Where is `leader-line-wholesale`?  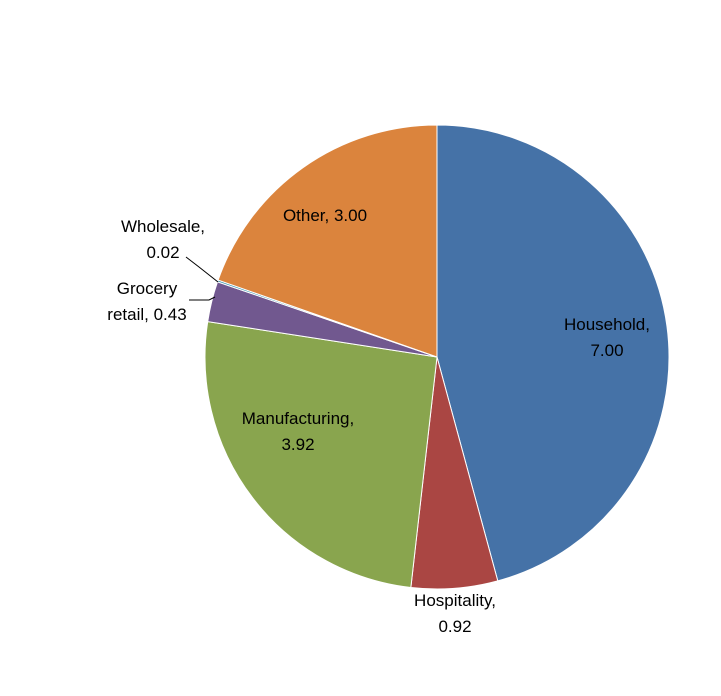 leader-line-wholesale is located at coordinates (202, 269).